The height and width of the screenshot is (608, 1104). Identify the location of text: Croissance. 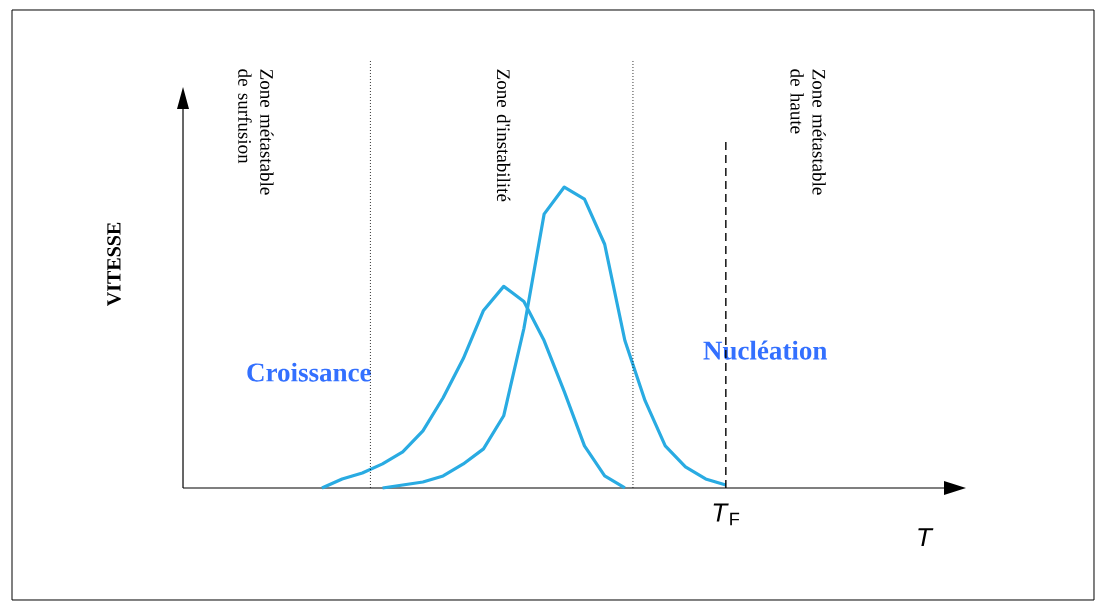
(309, 372).